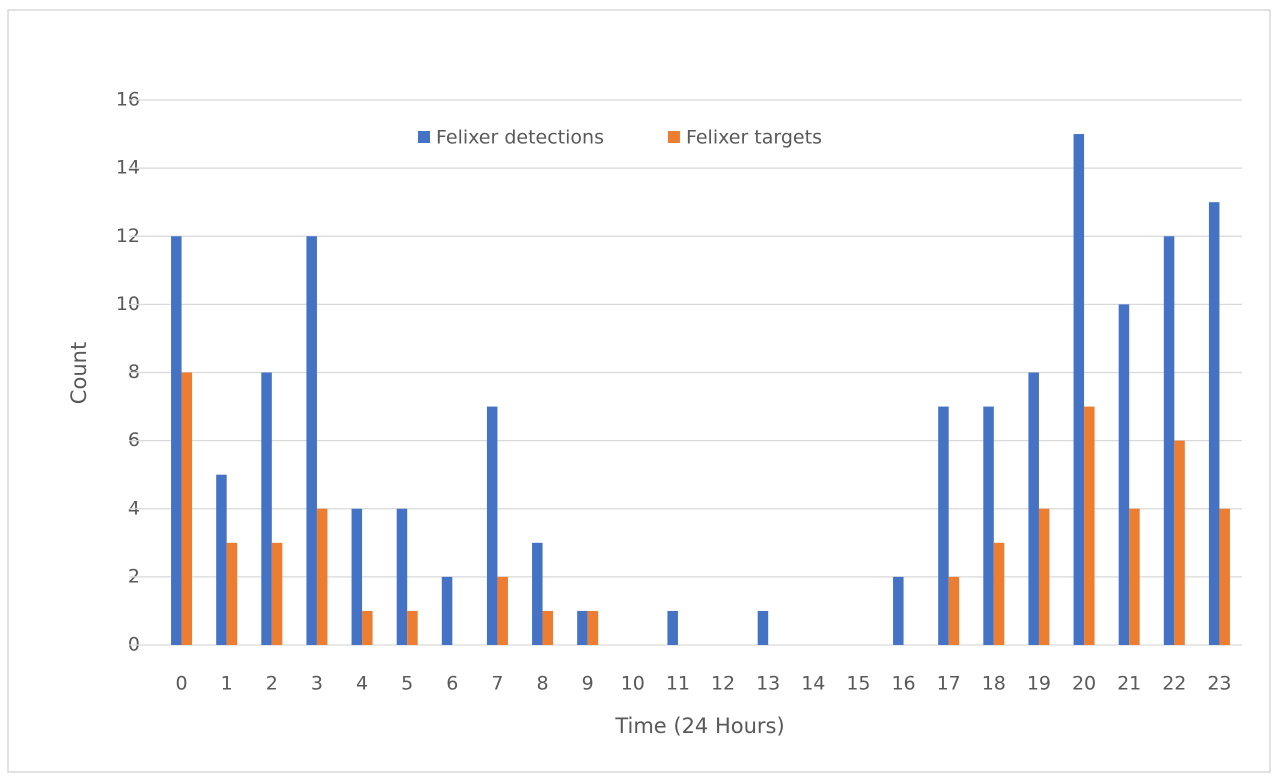 Image resolution: width=1279 pixels, height=781 pixels. I want to click on x-tick-label: 19, so click(1039, 684).